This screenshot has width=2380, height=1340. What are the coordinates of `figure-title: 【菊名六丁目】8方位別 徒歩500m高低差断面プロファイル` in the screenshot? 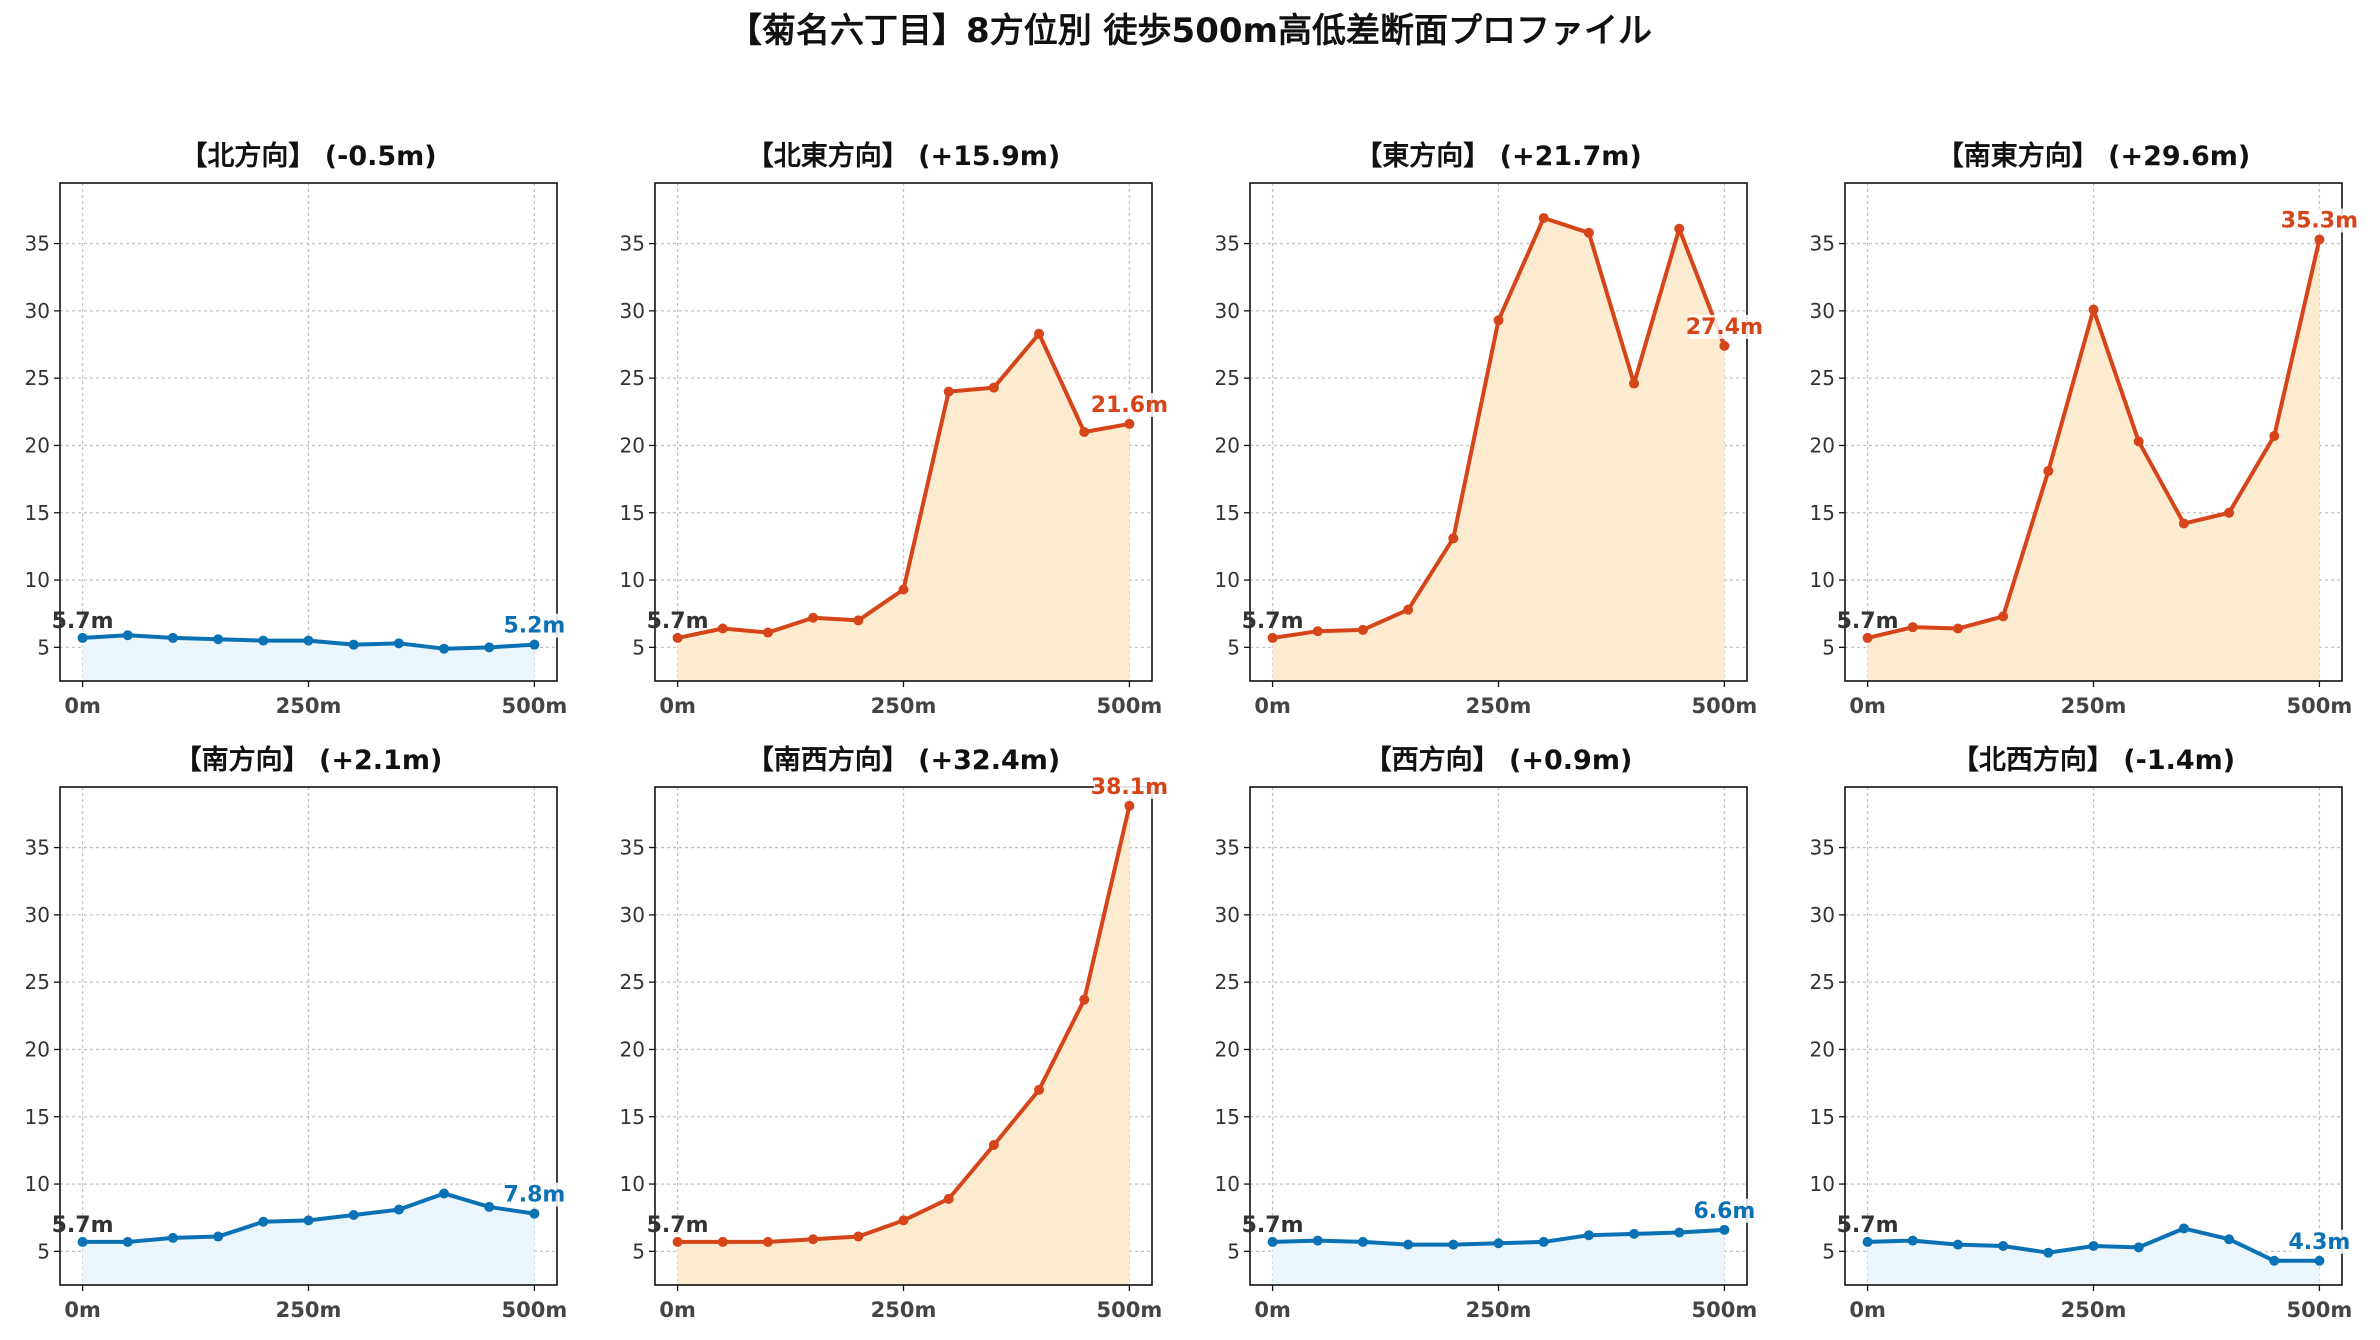 It's located at (1190, 31).